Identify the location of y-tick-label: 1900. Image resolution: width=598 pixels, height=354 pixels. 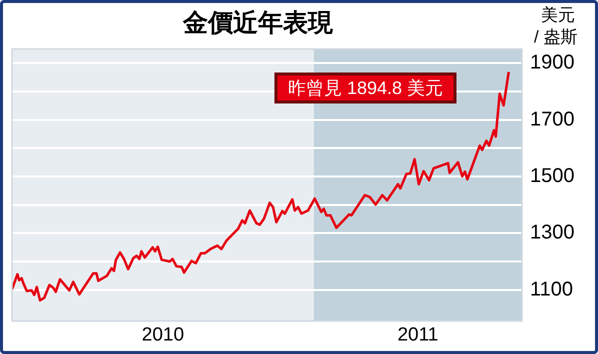
(552, 63).